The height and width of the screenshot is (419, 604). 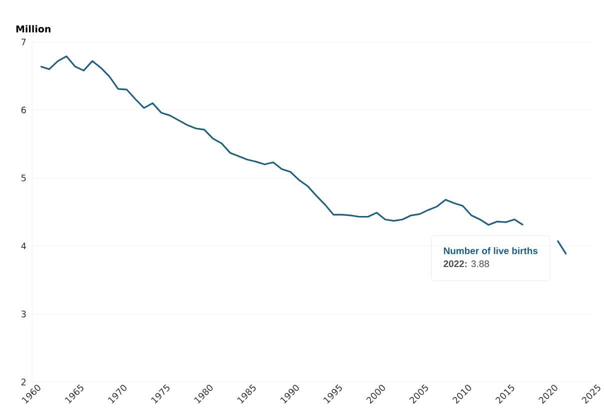 What do you see at coordinates (23, 246) in the screenshot?
I see `y-tick-label: 4` at bounding box center [23, 246].